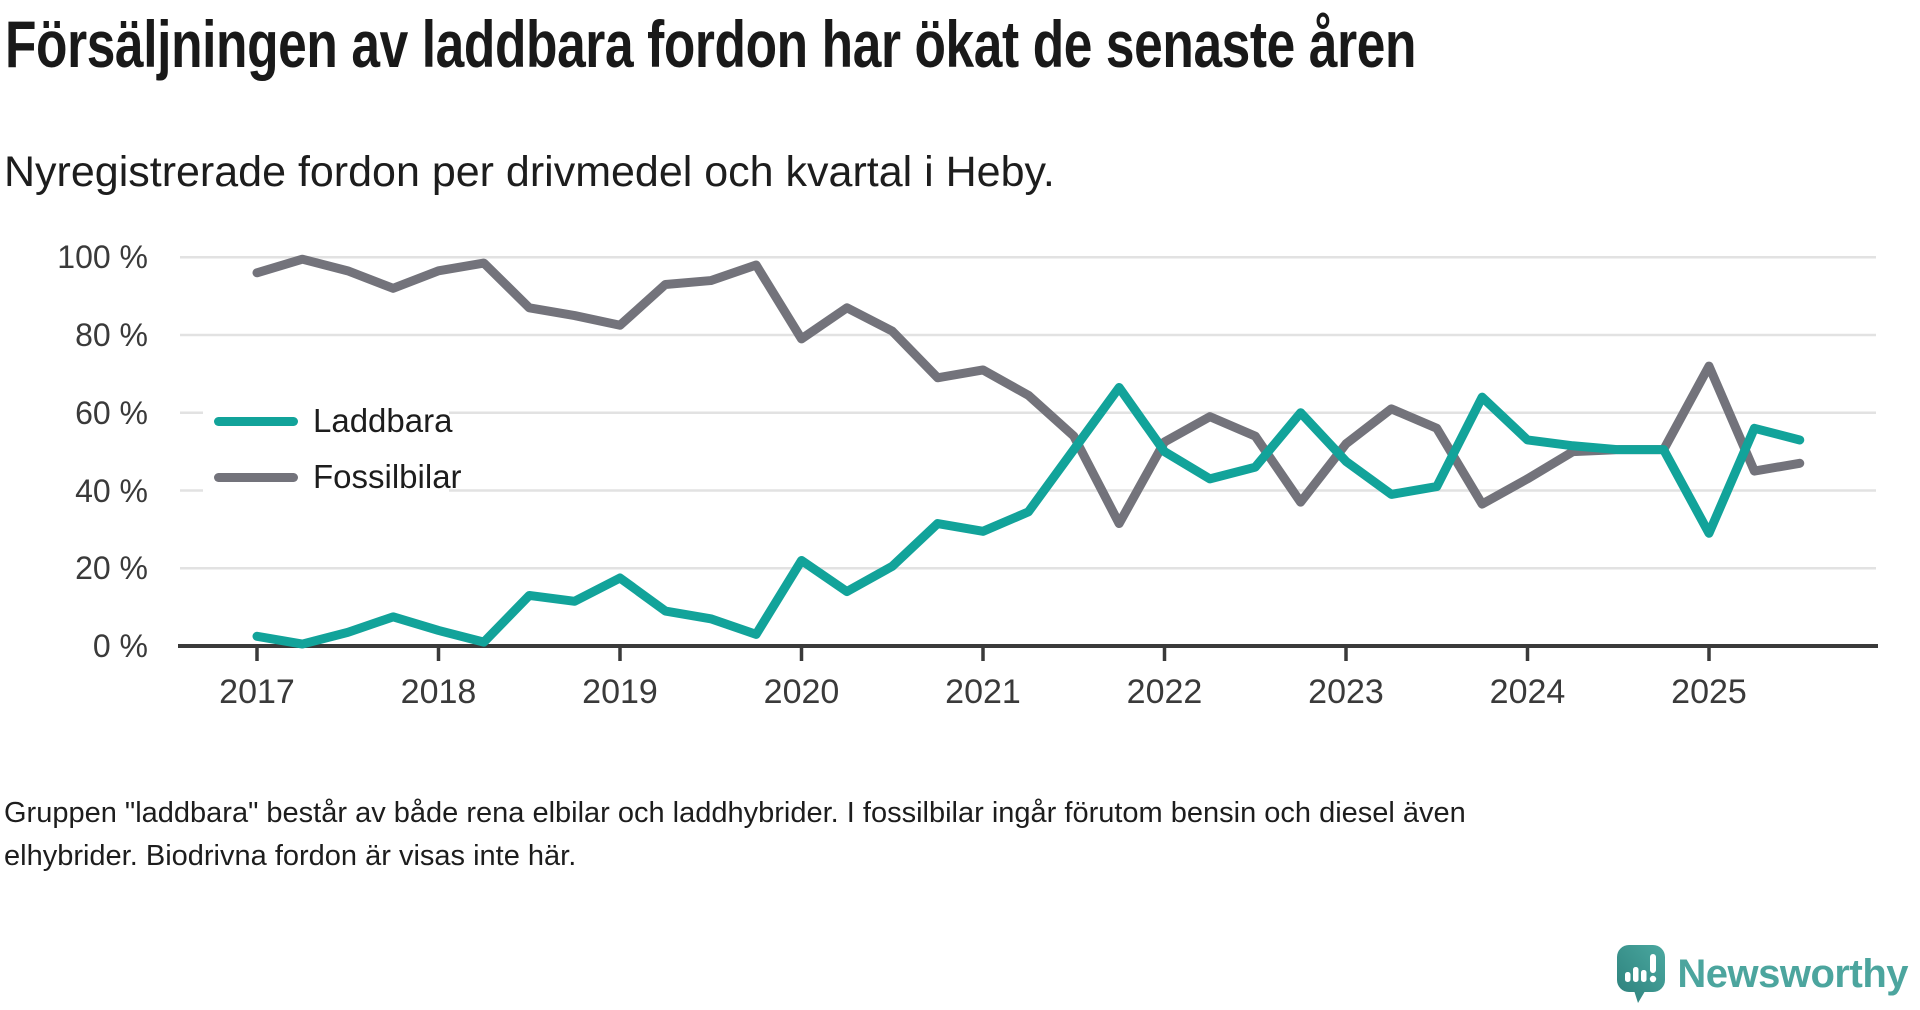  Describe the element at coordinates (620, 692) in the screenshot. I see `x-tick-label: 2019` at that location.